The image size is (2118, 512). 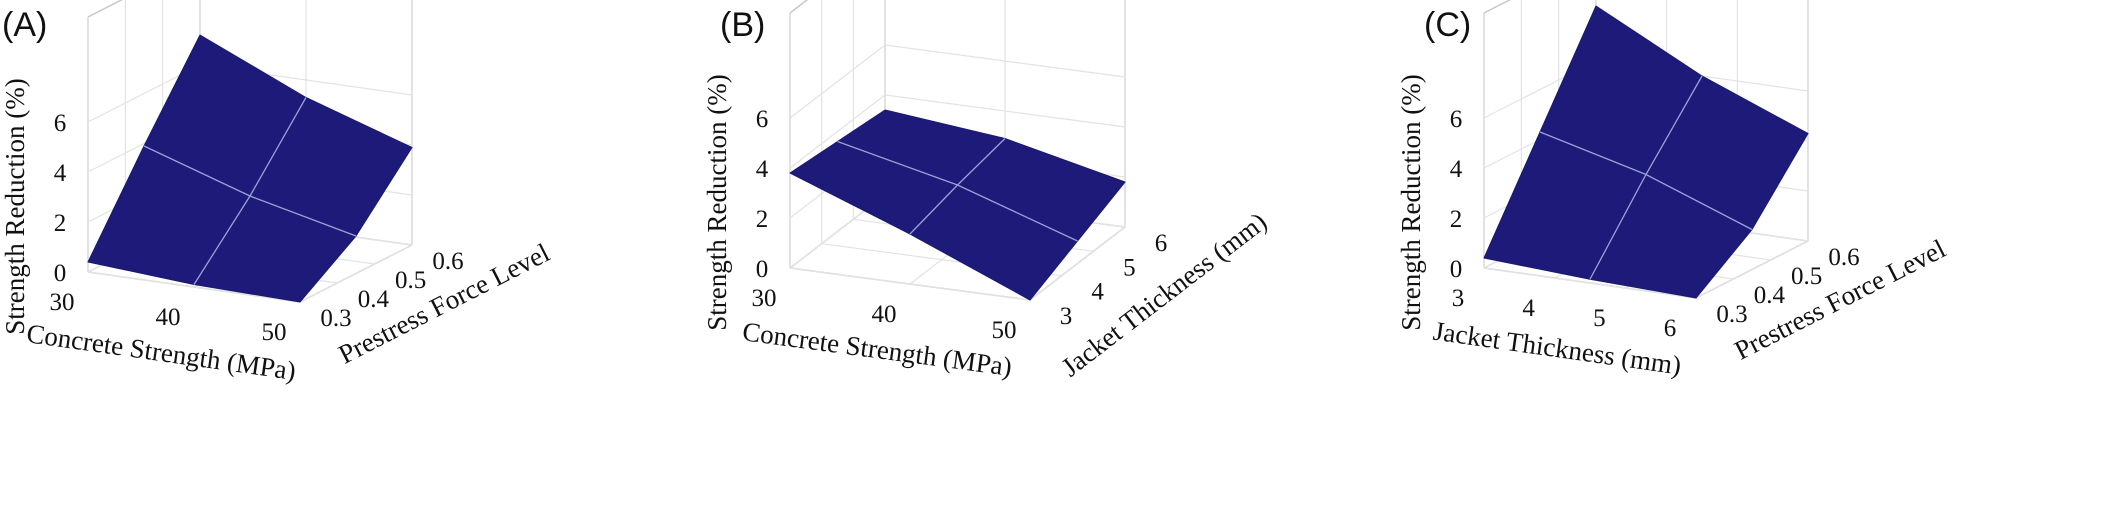 I want to click on tick-labels: 0 2 4 6 3 4 5 6 0.3 0.40.50.6, so click(x=1655, y=224).